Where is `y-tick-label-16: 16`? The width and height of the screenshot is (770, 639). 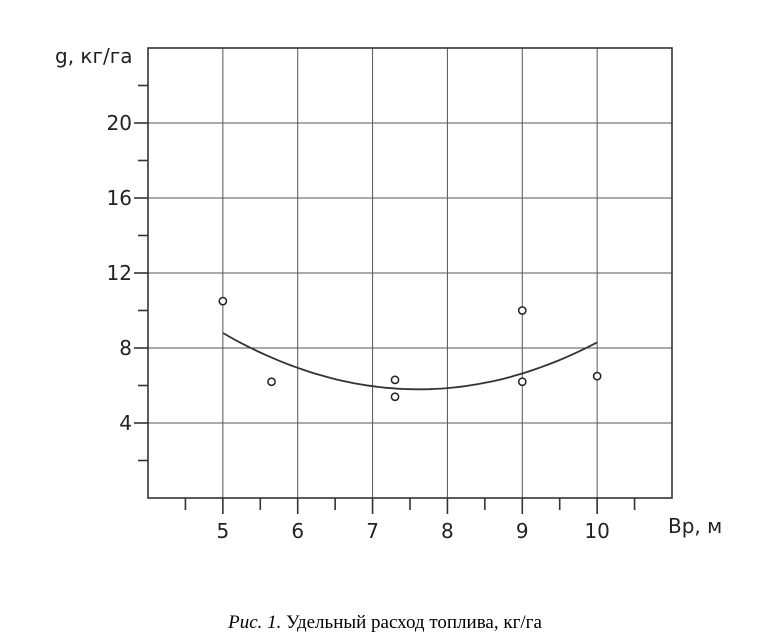
y-tick-label-16: 16 is located at coordinates (119, 198).